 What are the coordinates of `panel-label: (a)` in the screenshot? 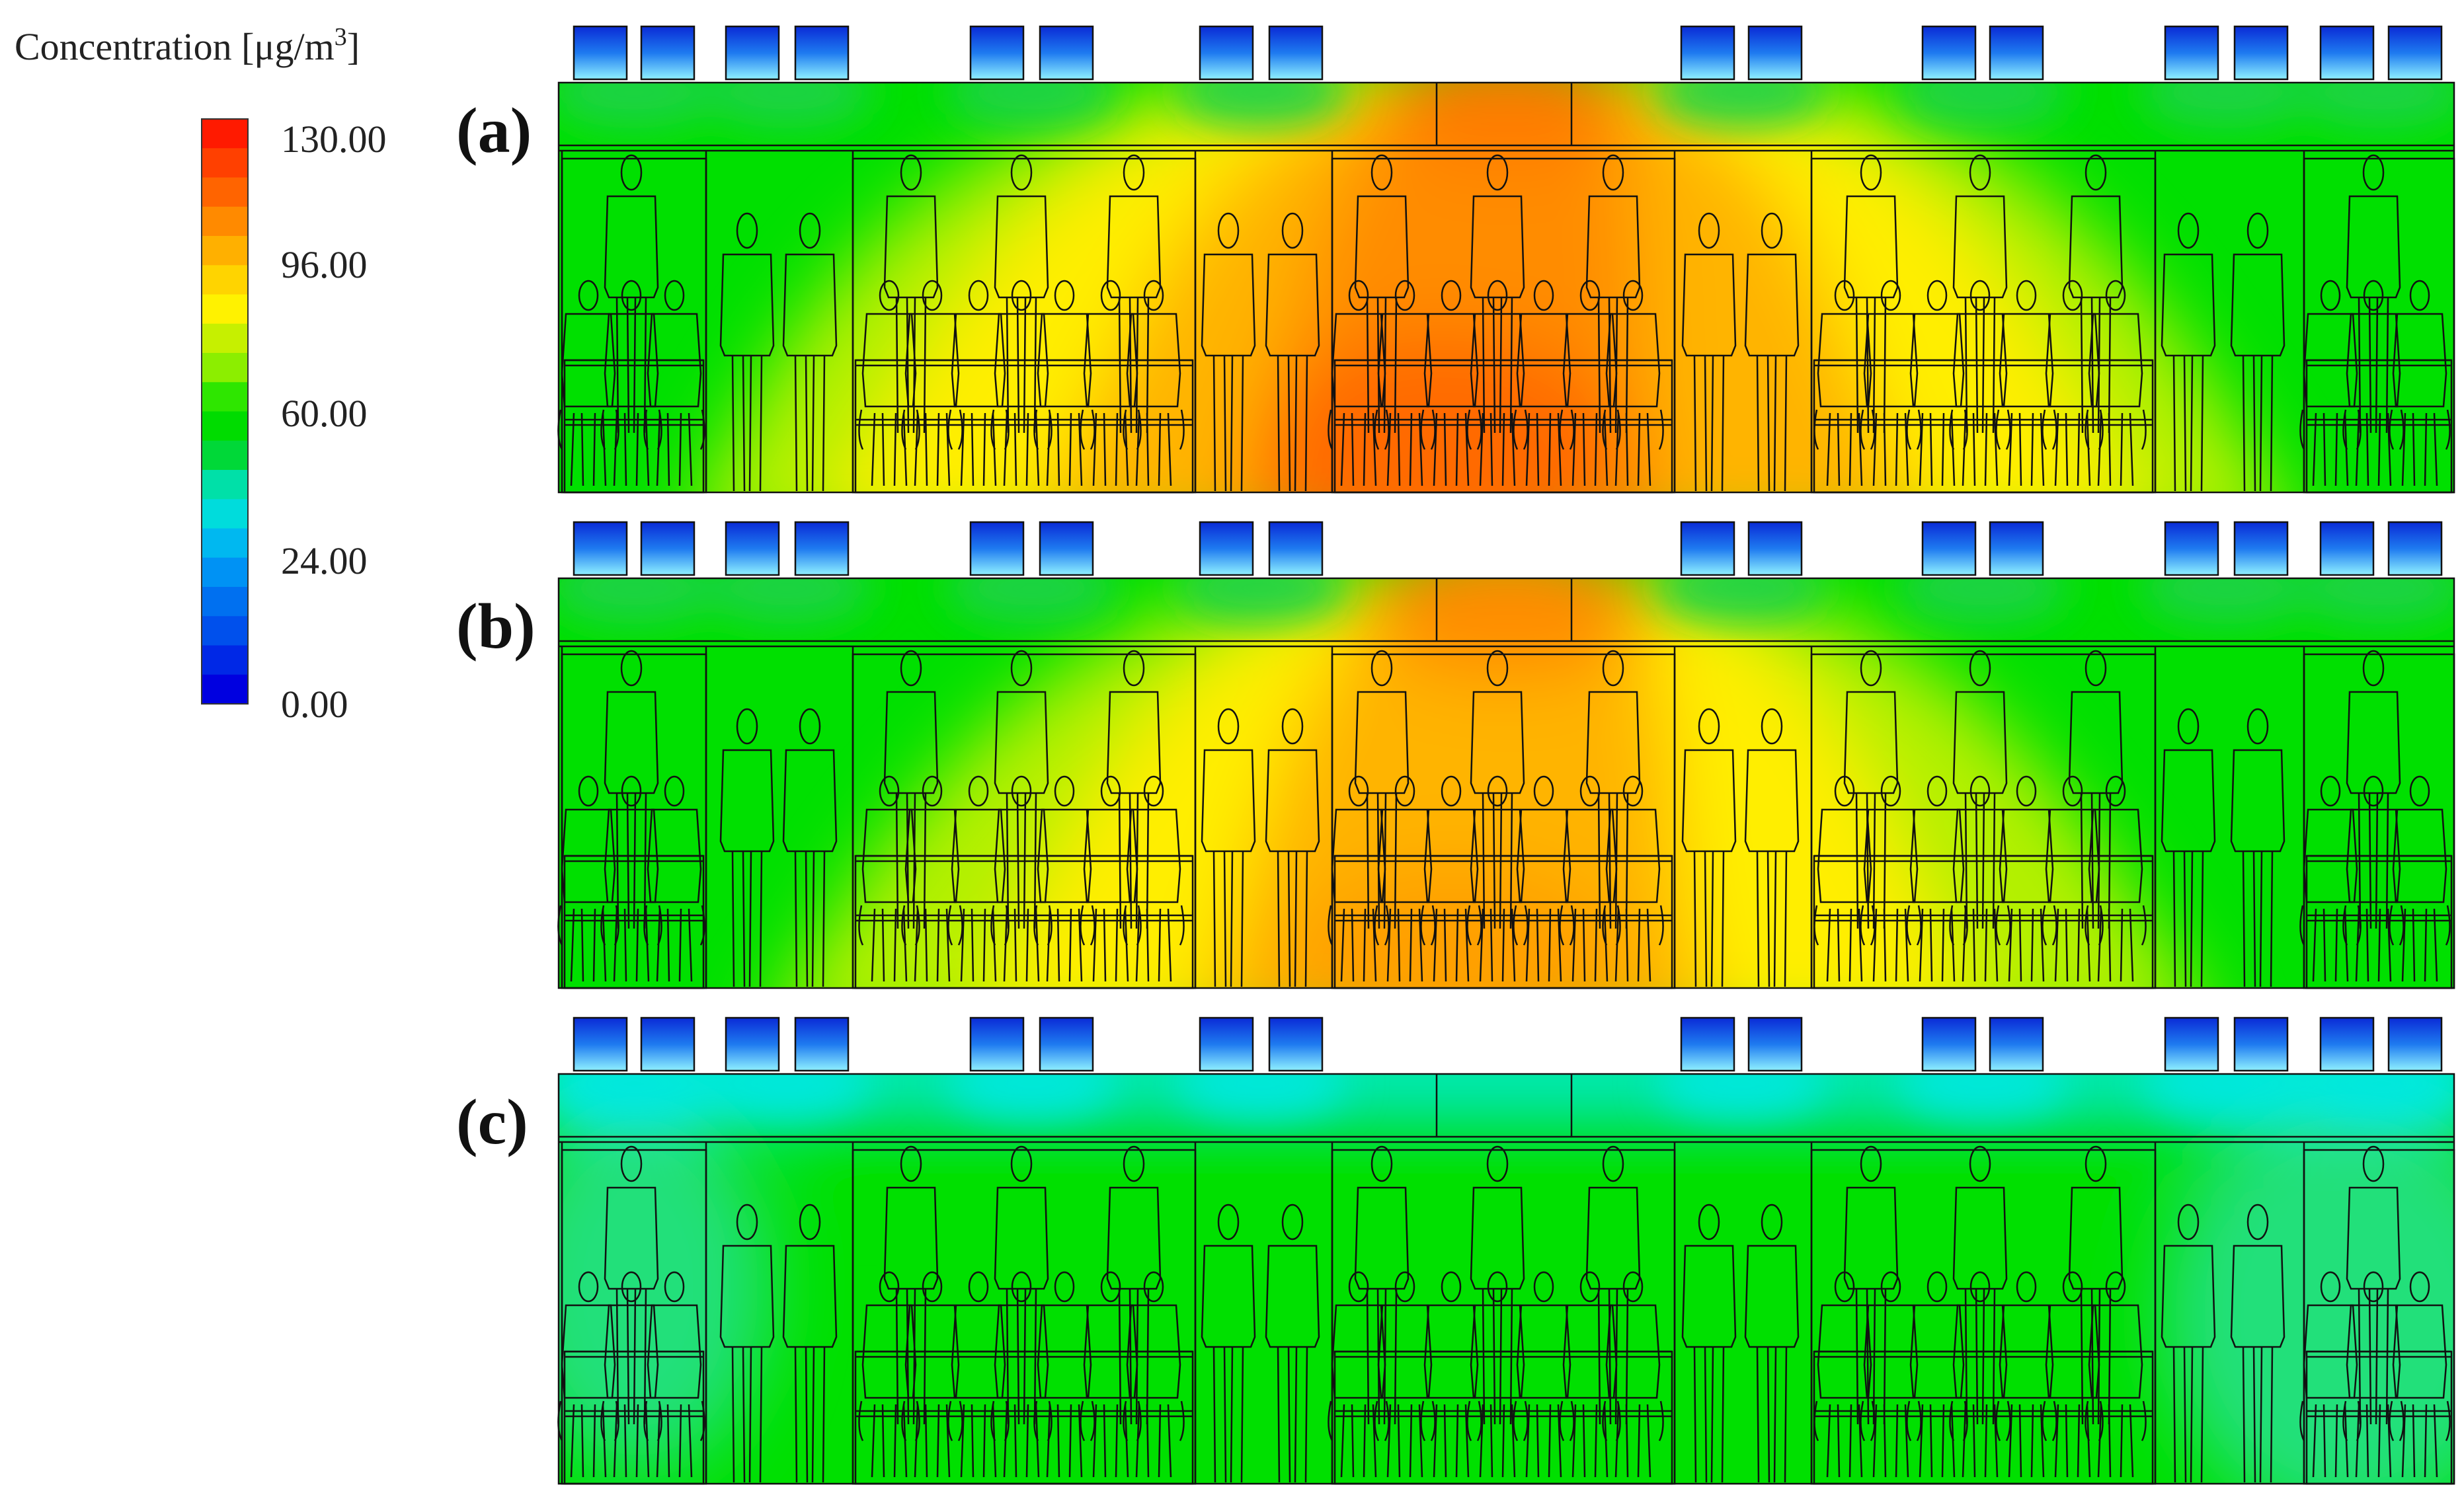 It's located at (494, 131).